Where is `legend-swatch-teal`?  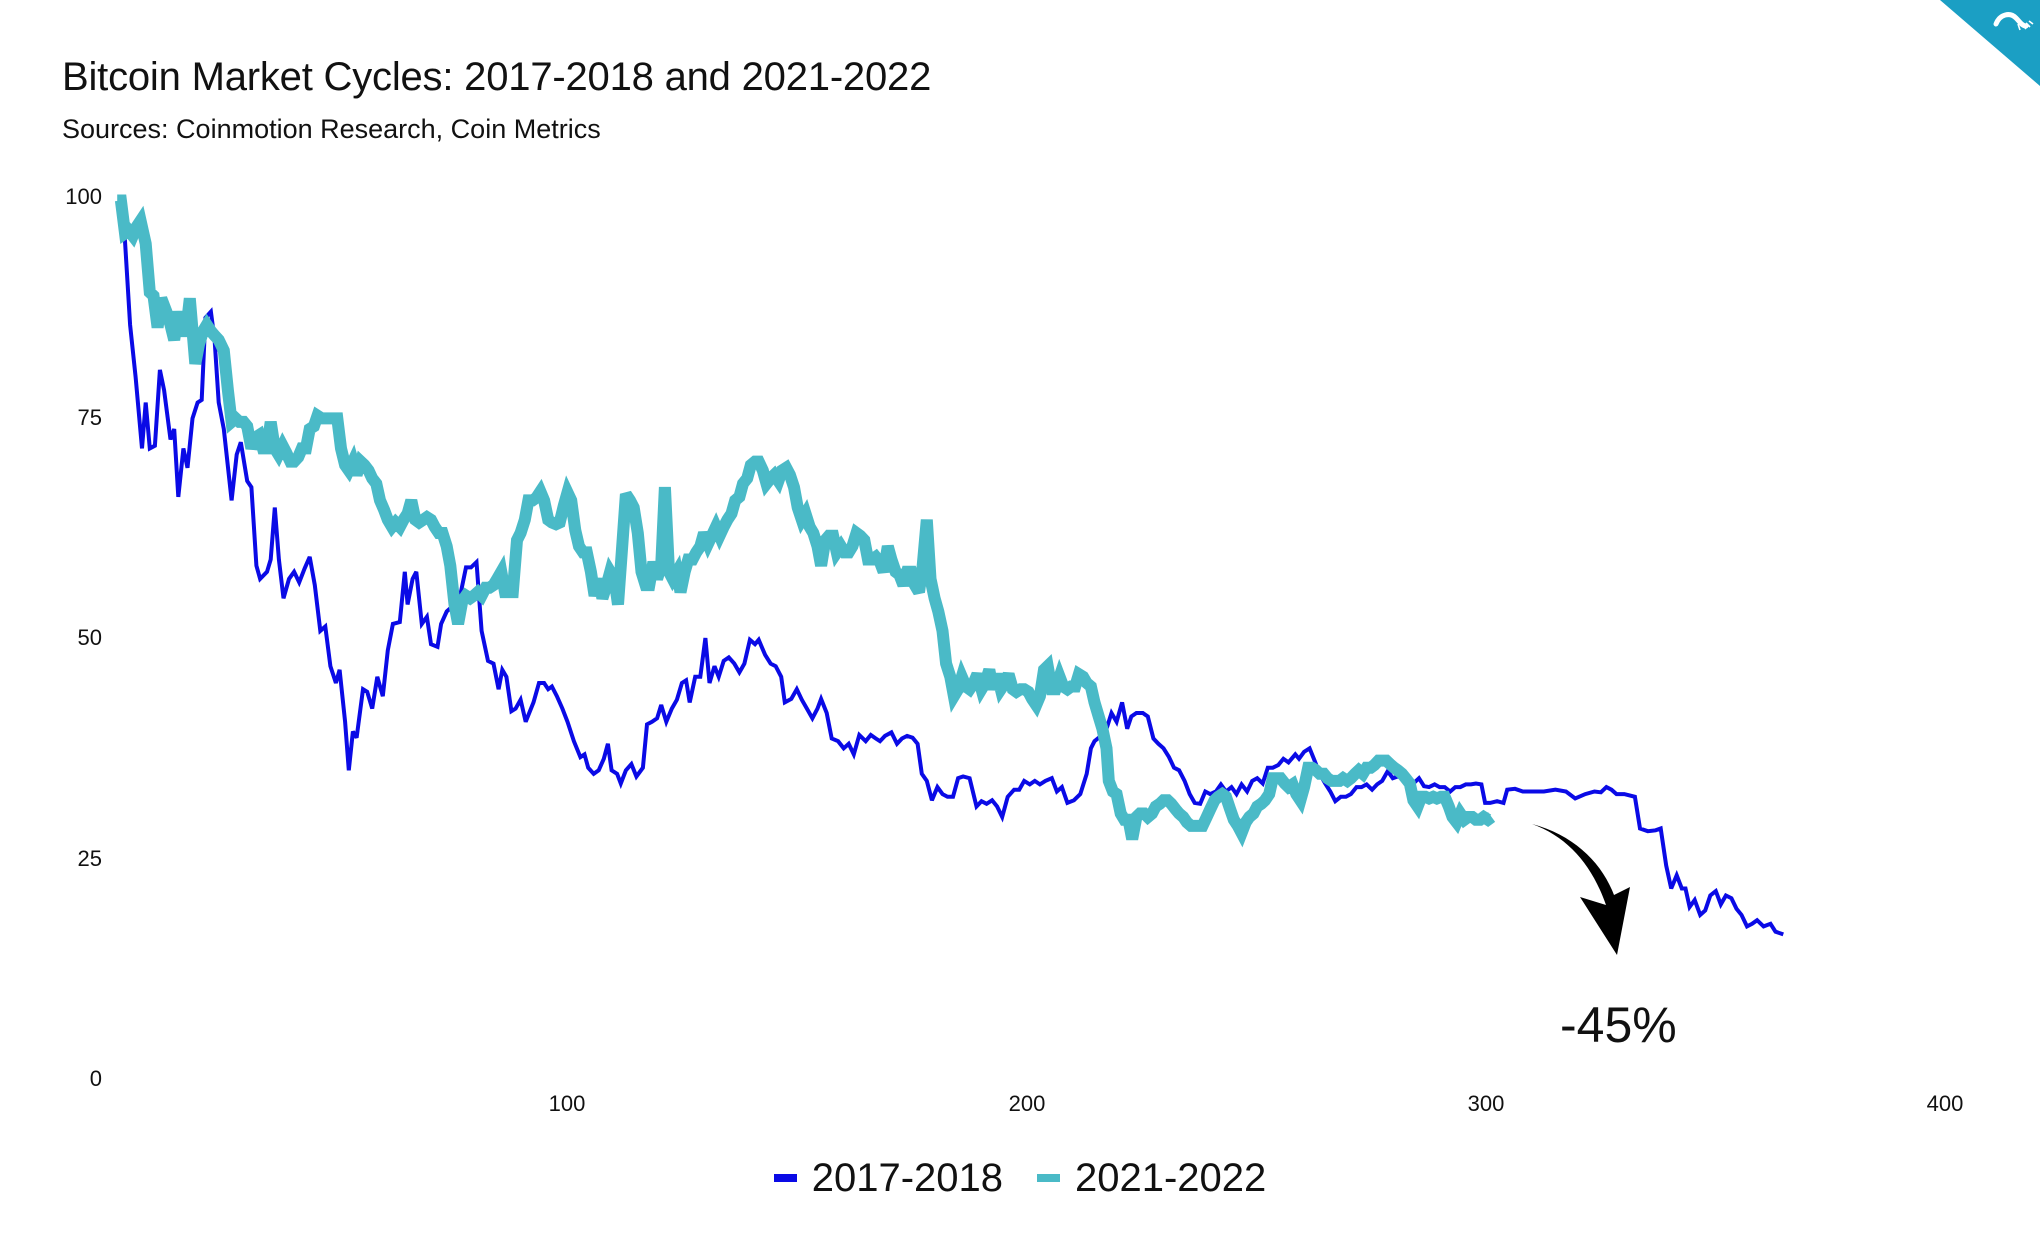 legend-swatch-teal is located at coordinates (1048, 1178).